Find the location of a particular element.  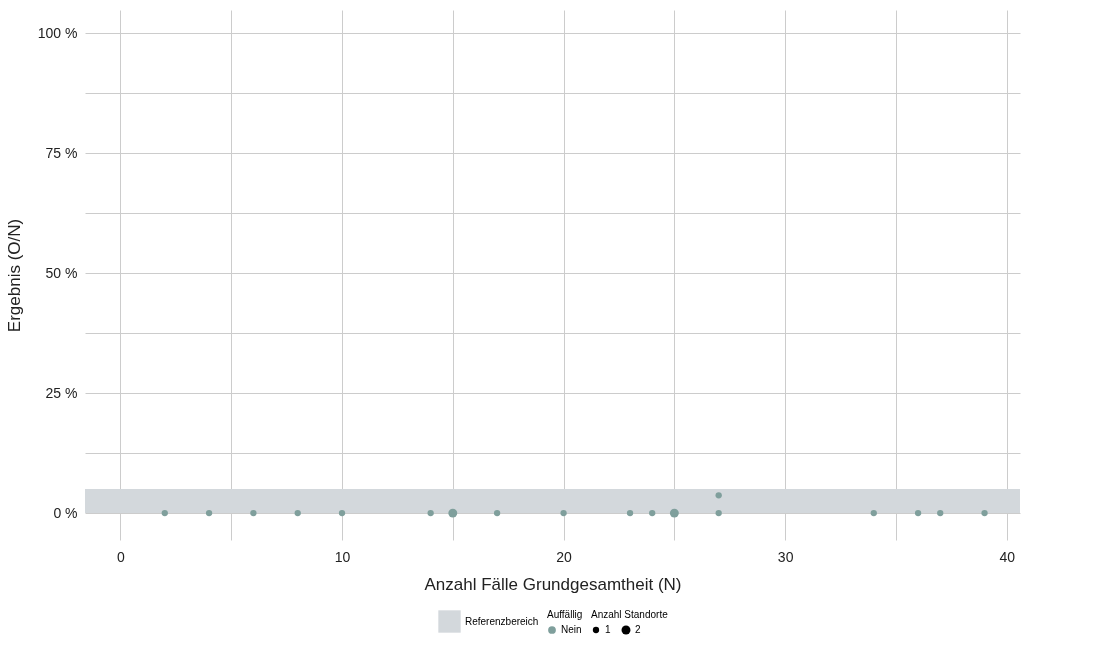

legend-label: 1 is located at coordinates (608, 629).